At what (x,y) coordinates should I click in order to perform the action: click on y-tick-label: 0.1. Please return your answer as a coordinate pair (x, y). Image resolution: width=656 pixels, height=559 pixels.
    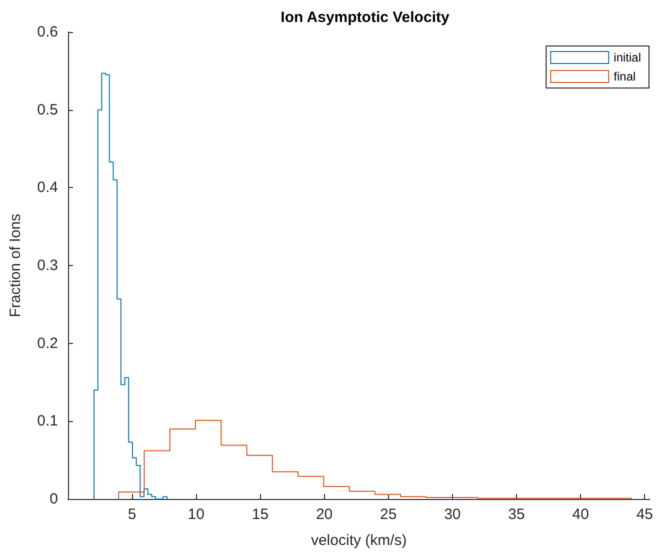
    Looking at the image, I should click on (47, 421).